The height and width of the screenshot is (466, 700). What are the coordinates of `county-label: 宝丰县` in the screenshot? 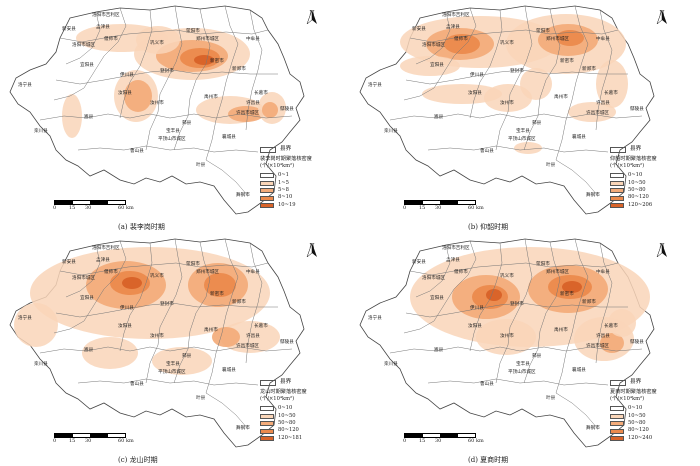 It's located at (173, 130).